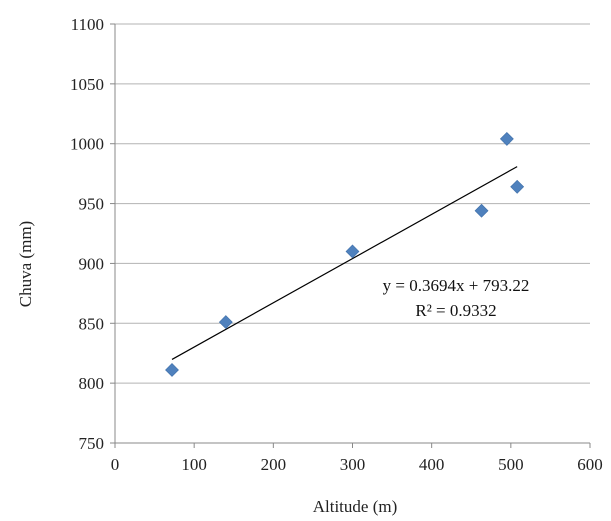 Image resolution: width=611 pixels, height=521 pixels. I want to click on x-tick-label: 300, so click(353, 464).